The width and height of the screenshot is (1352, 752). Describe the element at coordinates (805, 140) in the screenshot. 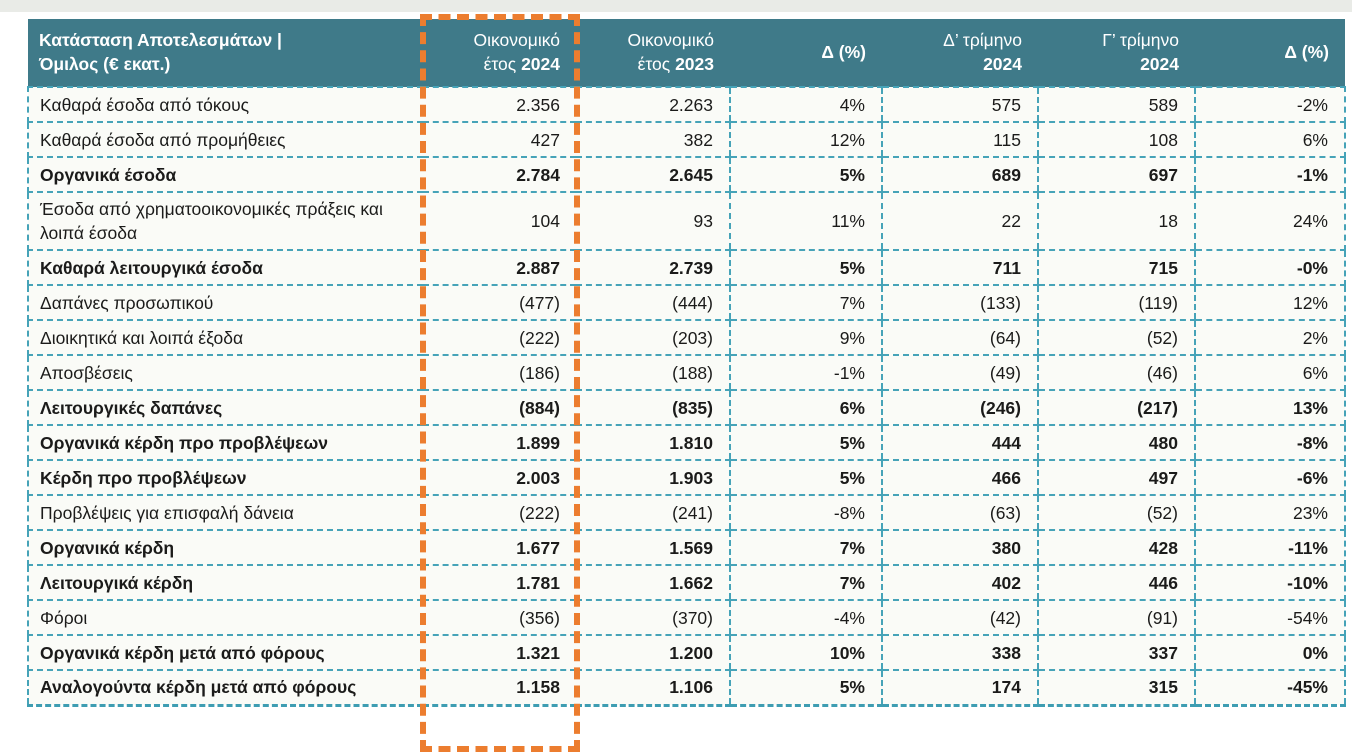

I see `cell-delta-yoy: 12%` at that location.